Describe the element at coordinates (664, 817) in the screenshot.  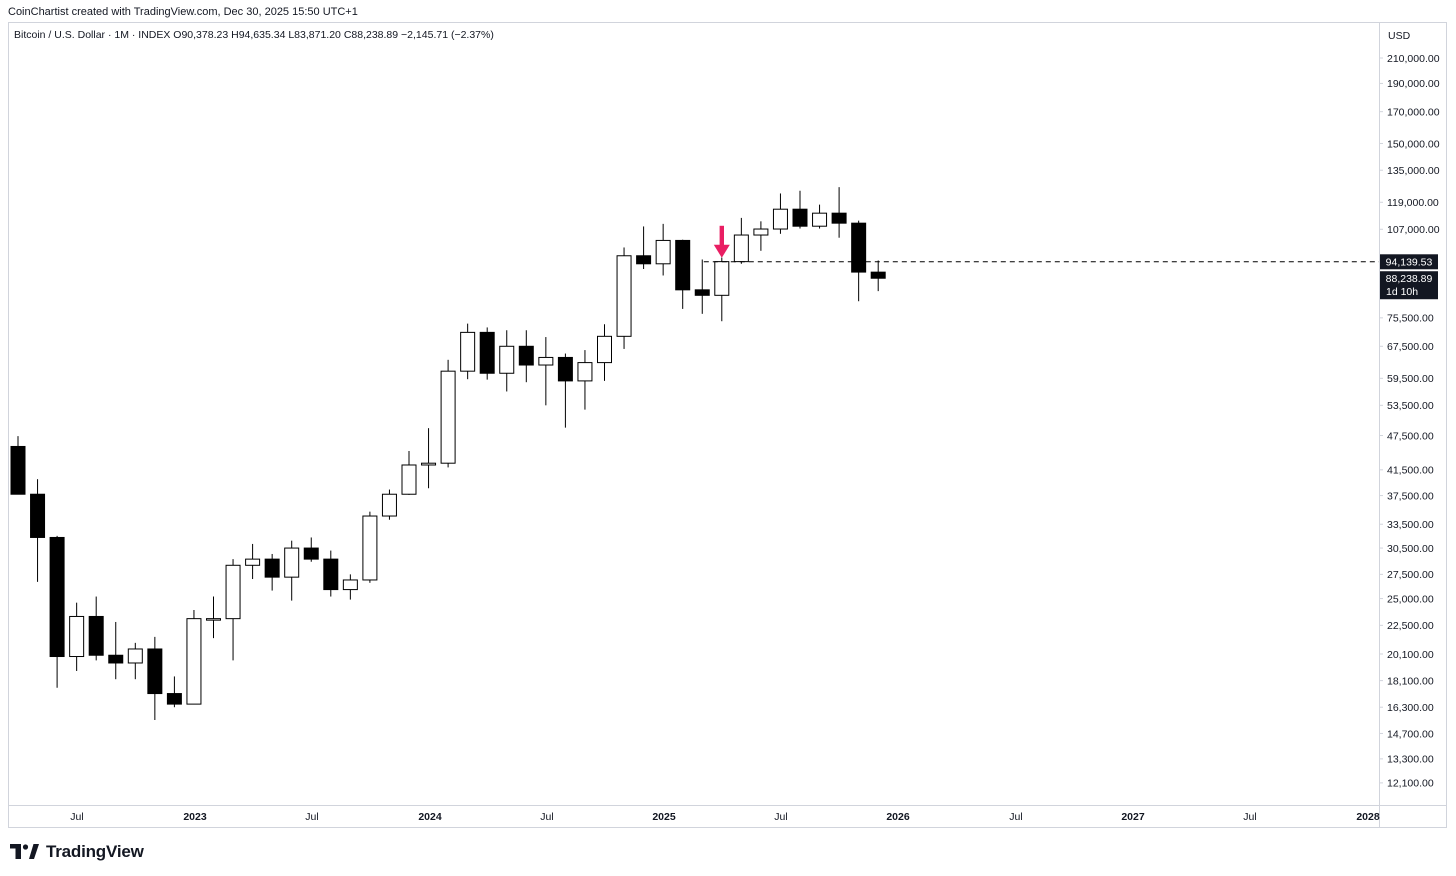
I see `time-axis-label: 2025` at that location.